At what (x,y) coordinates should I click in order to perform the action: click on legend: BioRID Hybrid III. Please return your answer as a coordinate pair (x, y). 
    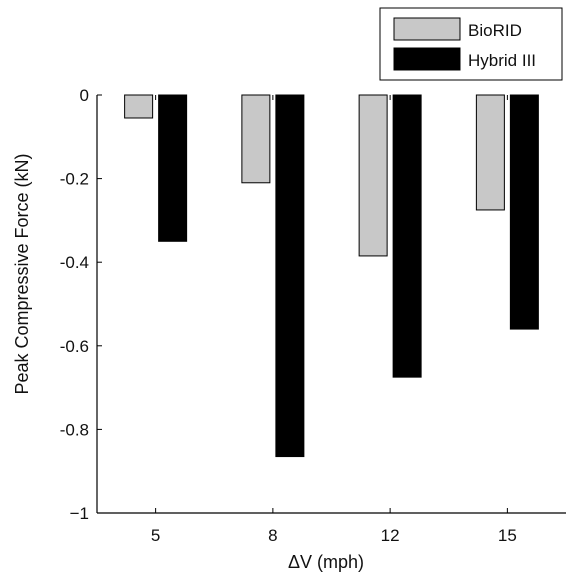
    Looking at the image, I should click on (471, 44).